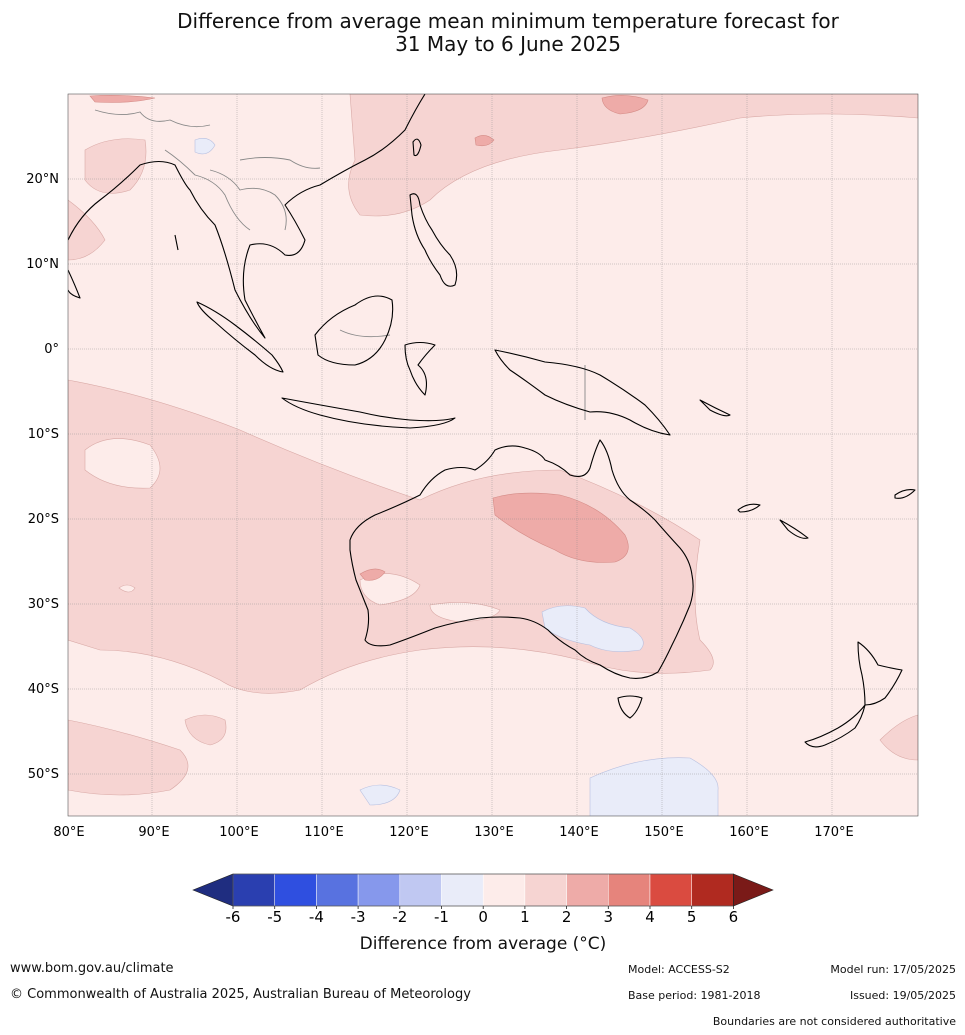 Image resolution: width=965 pixels, height=1035 pixels. What do you see at coordinates (92, 968) in the screenshot?
I see `footer-url: www.bom.gov.au/climate` at bounding box center [92, 968].